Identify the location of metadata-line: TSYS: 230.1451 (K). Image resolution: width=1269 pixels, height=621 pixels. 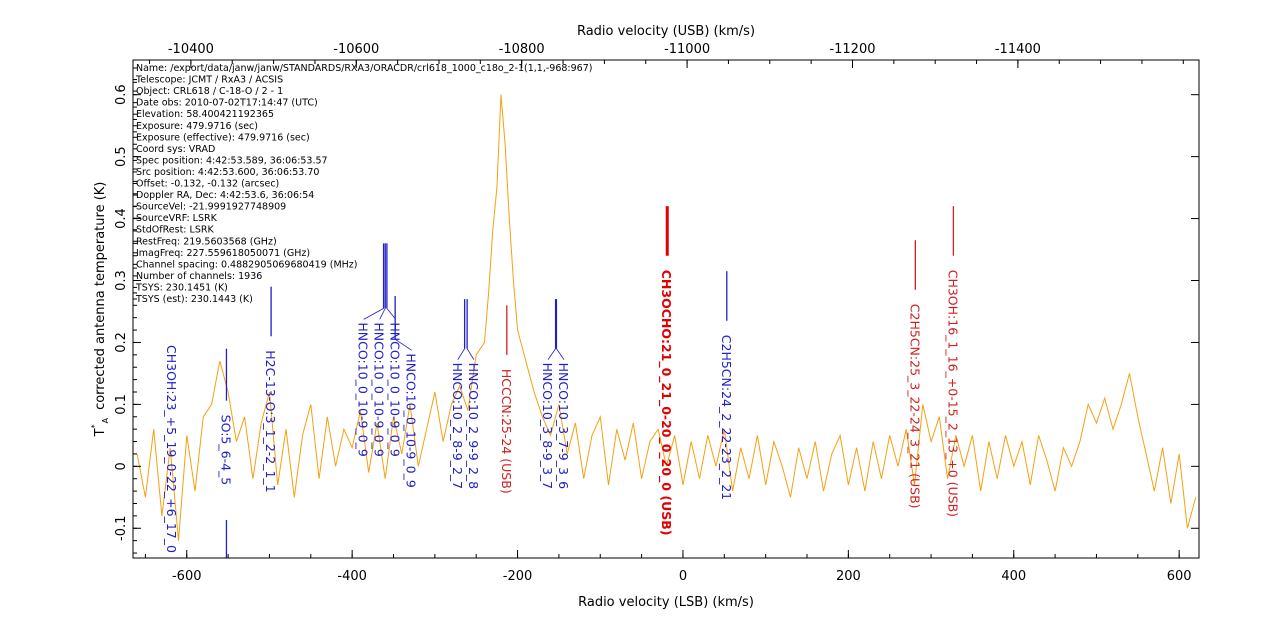
(181, 287).